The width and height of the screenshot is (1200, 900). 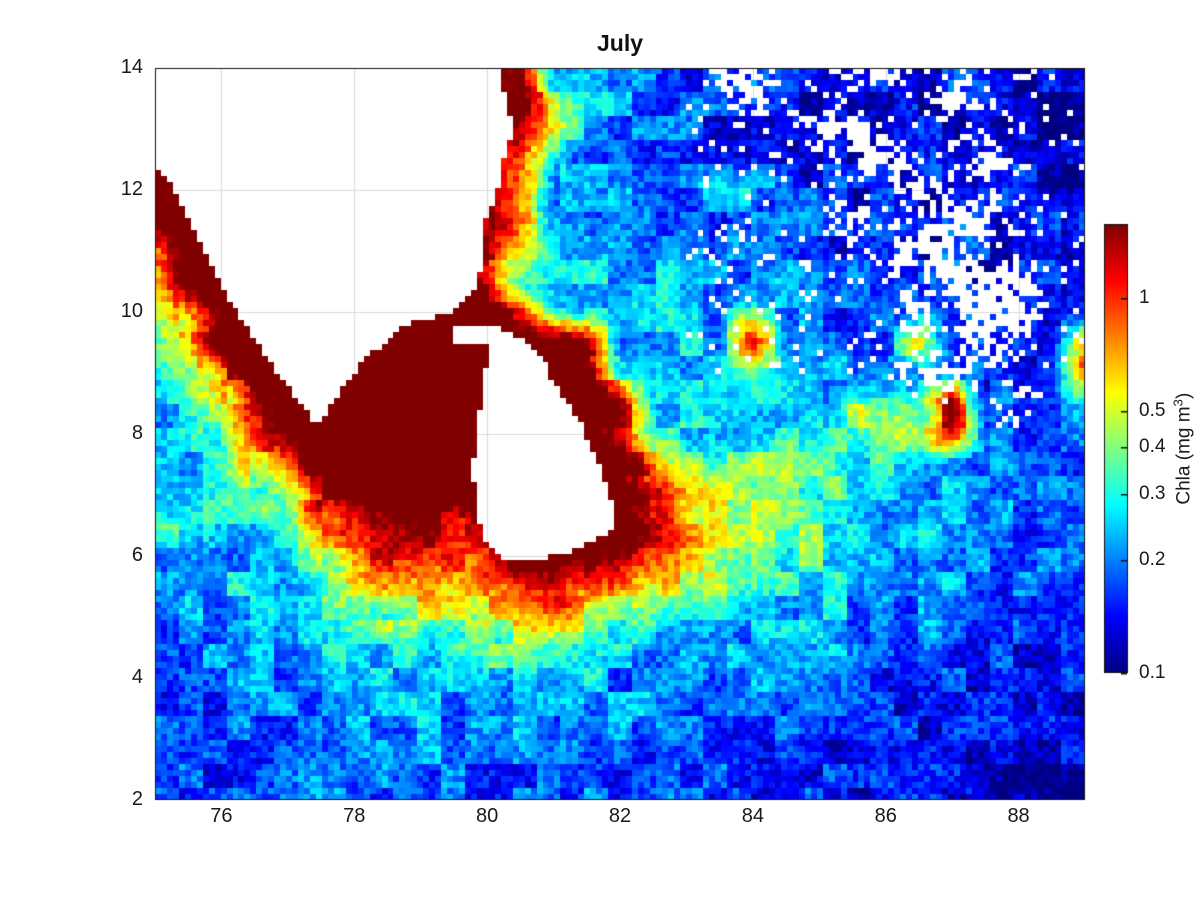 I want to click on y-tick-label: 10, so click(x=131, y=311).